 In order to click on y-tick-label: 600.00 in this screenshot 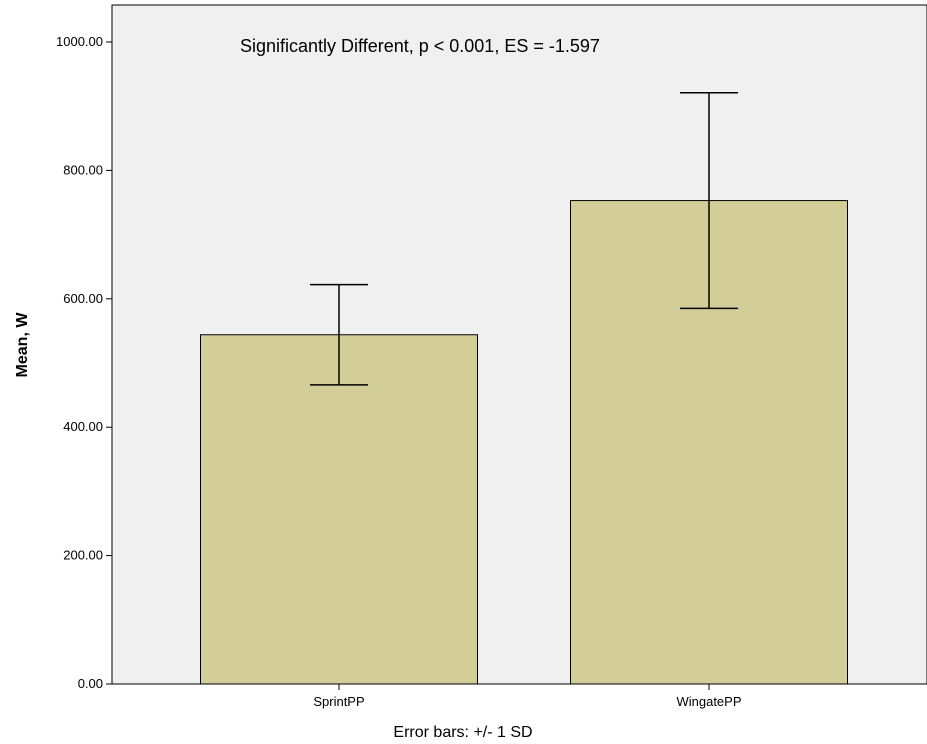, I will do `click(83, 298)`.